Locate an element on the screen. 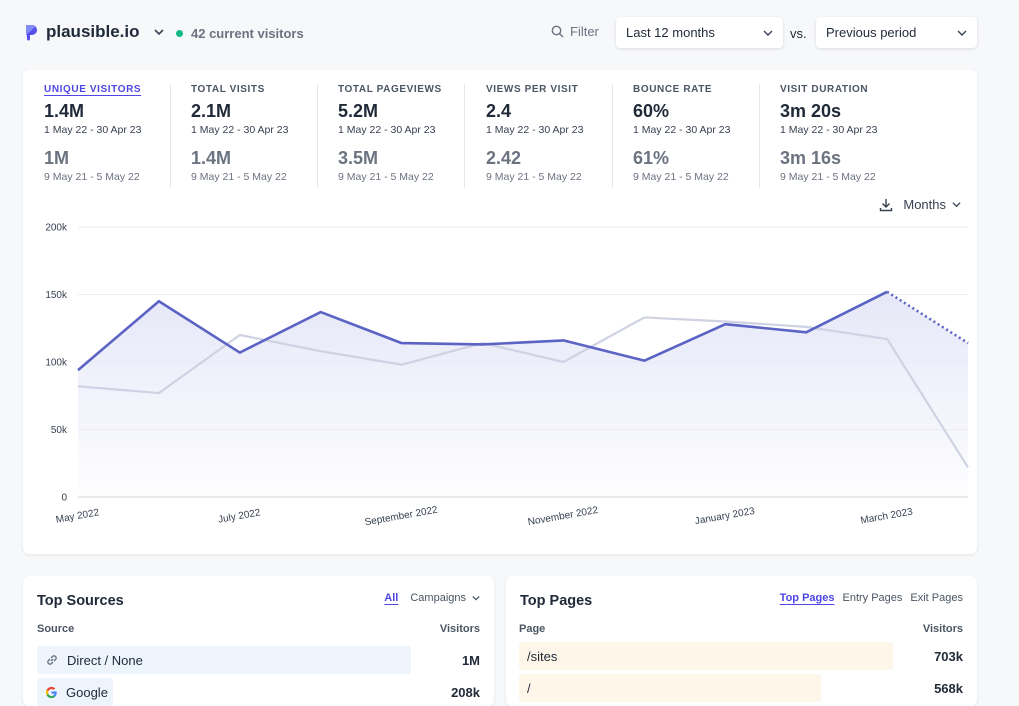  plausible-logo-icon is located at coordinates (31, 33).